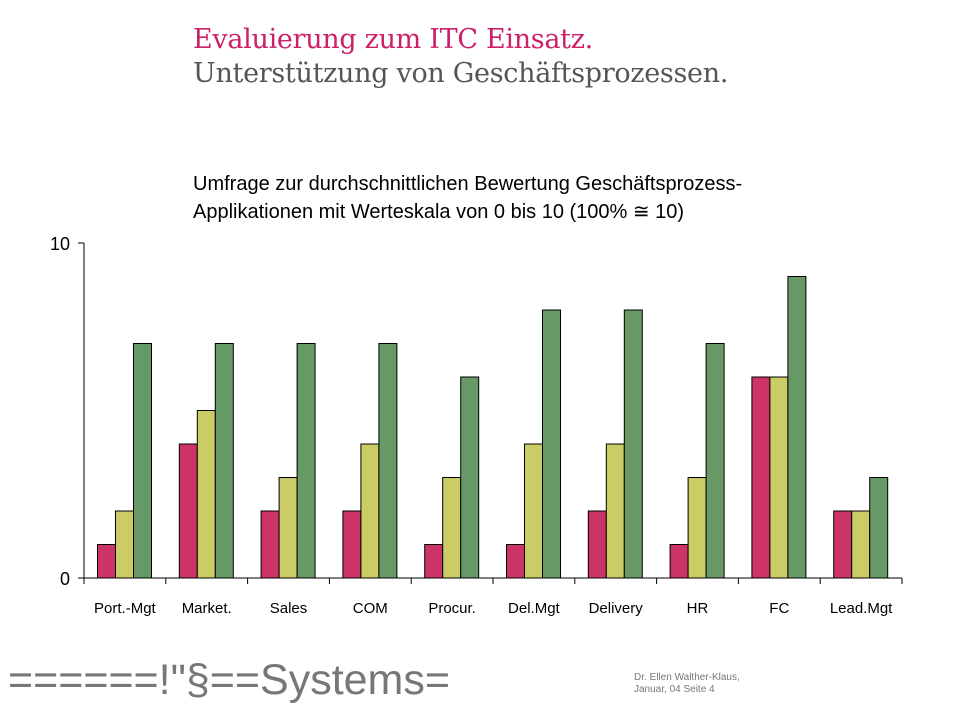 The width and height of the screenshot is (960, 720). I want to click on y-tick-label: 0, so click(65, 579).